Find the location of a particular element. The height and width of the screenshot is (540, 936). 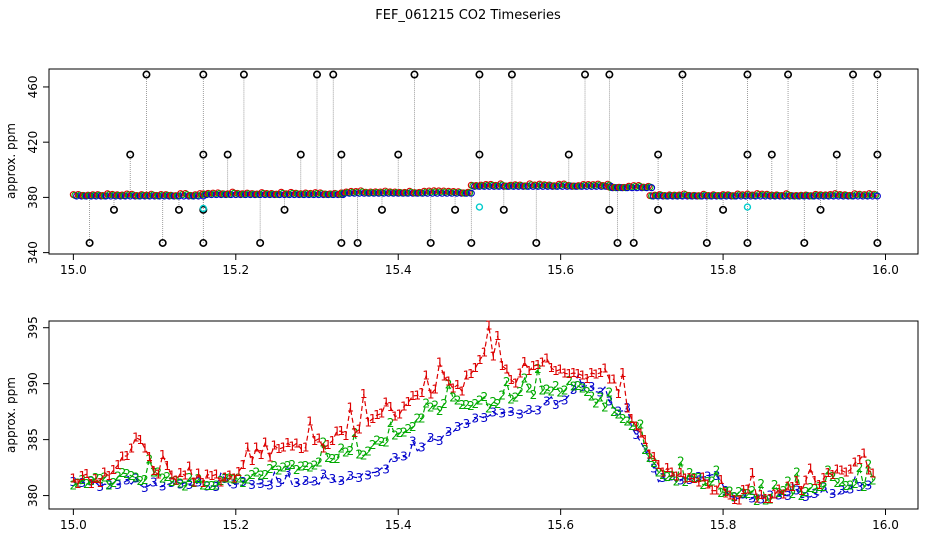

panel-bottom-y-tick-label: 390 is located at coordinates (33, 383).